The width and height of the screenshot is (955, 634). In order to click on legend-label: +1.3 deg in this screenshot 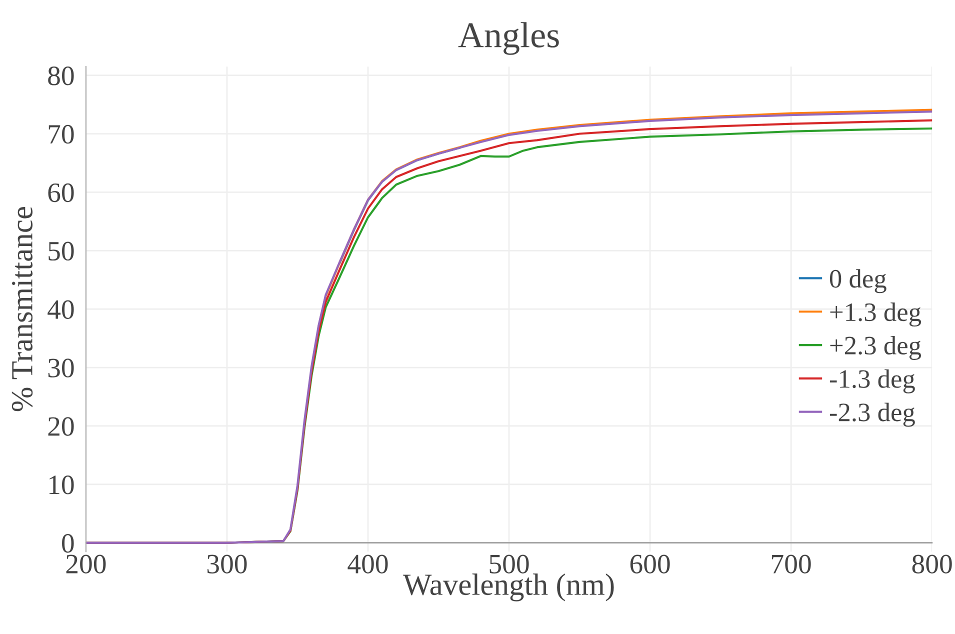, I will do `click(876, 314)`.